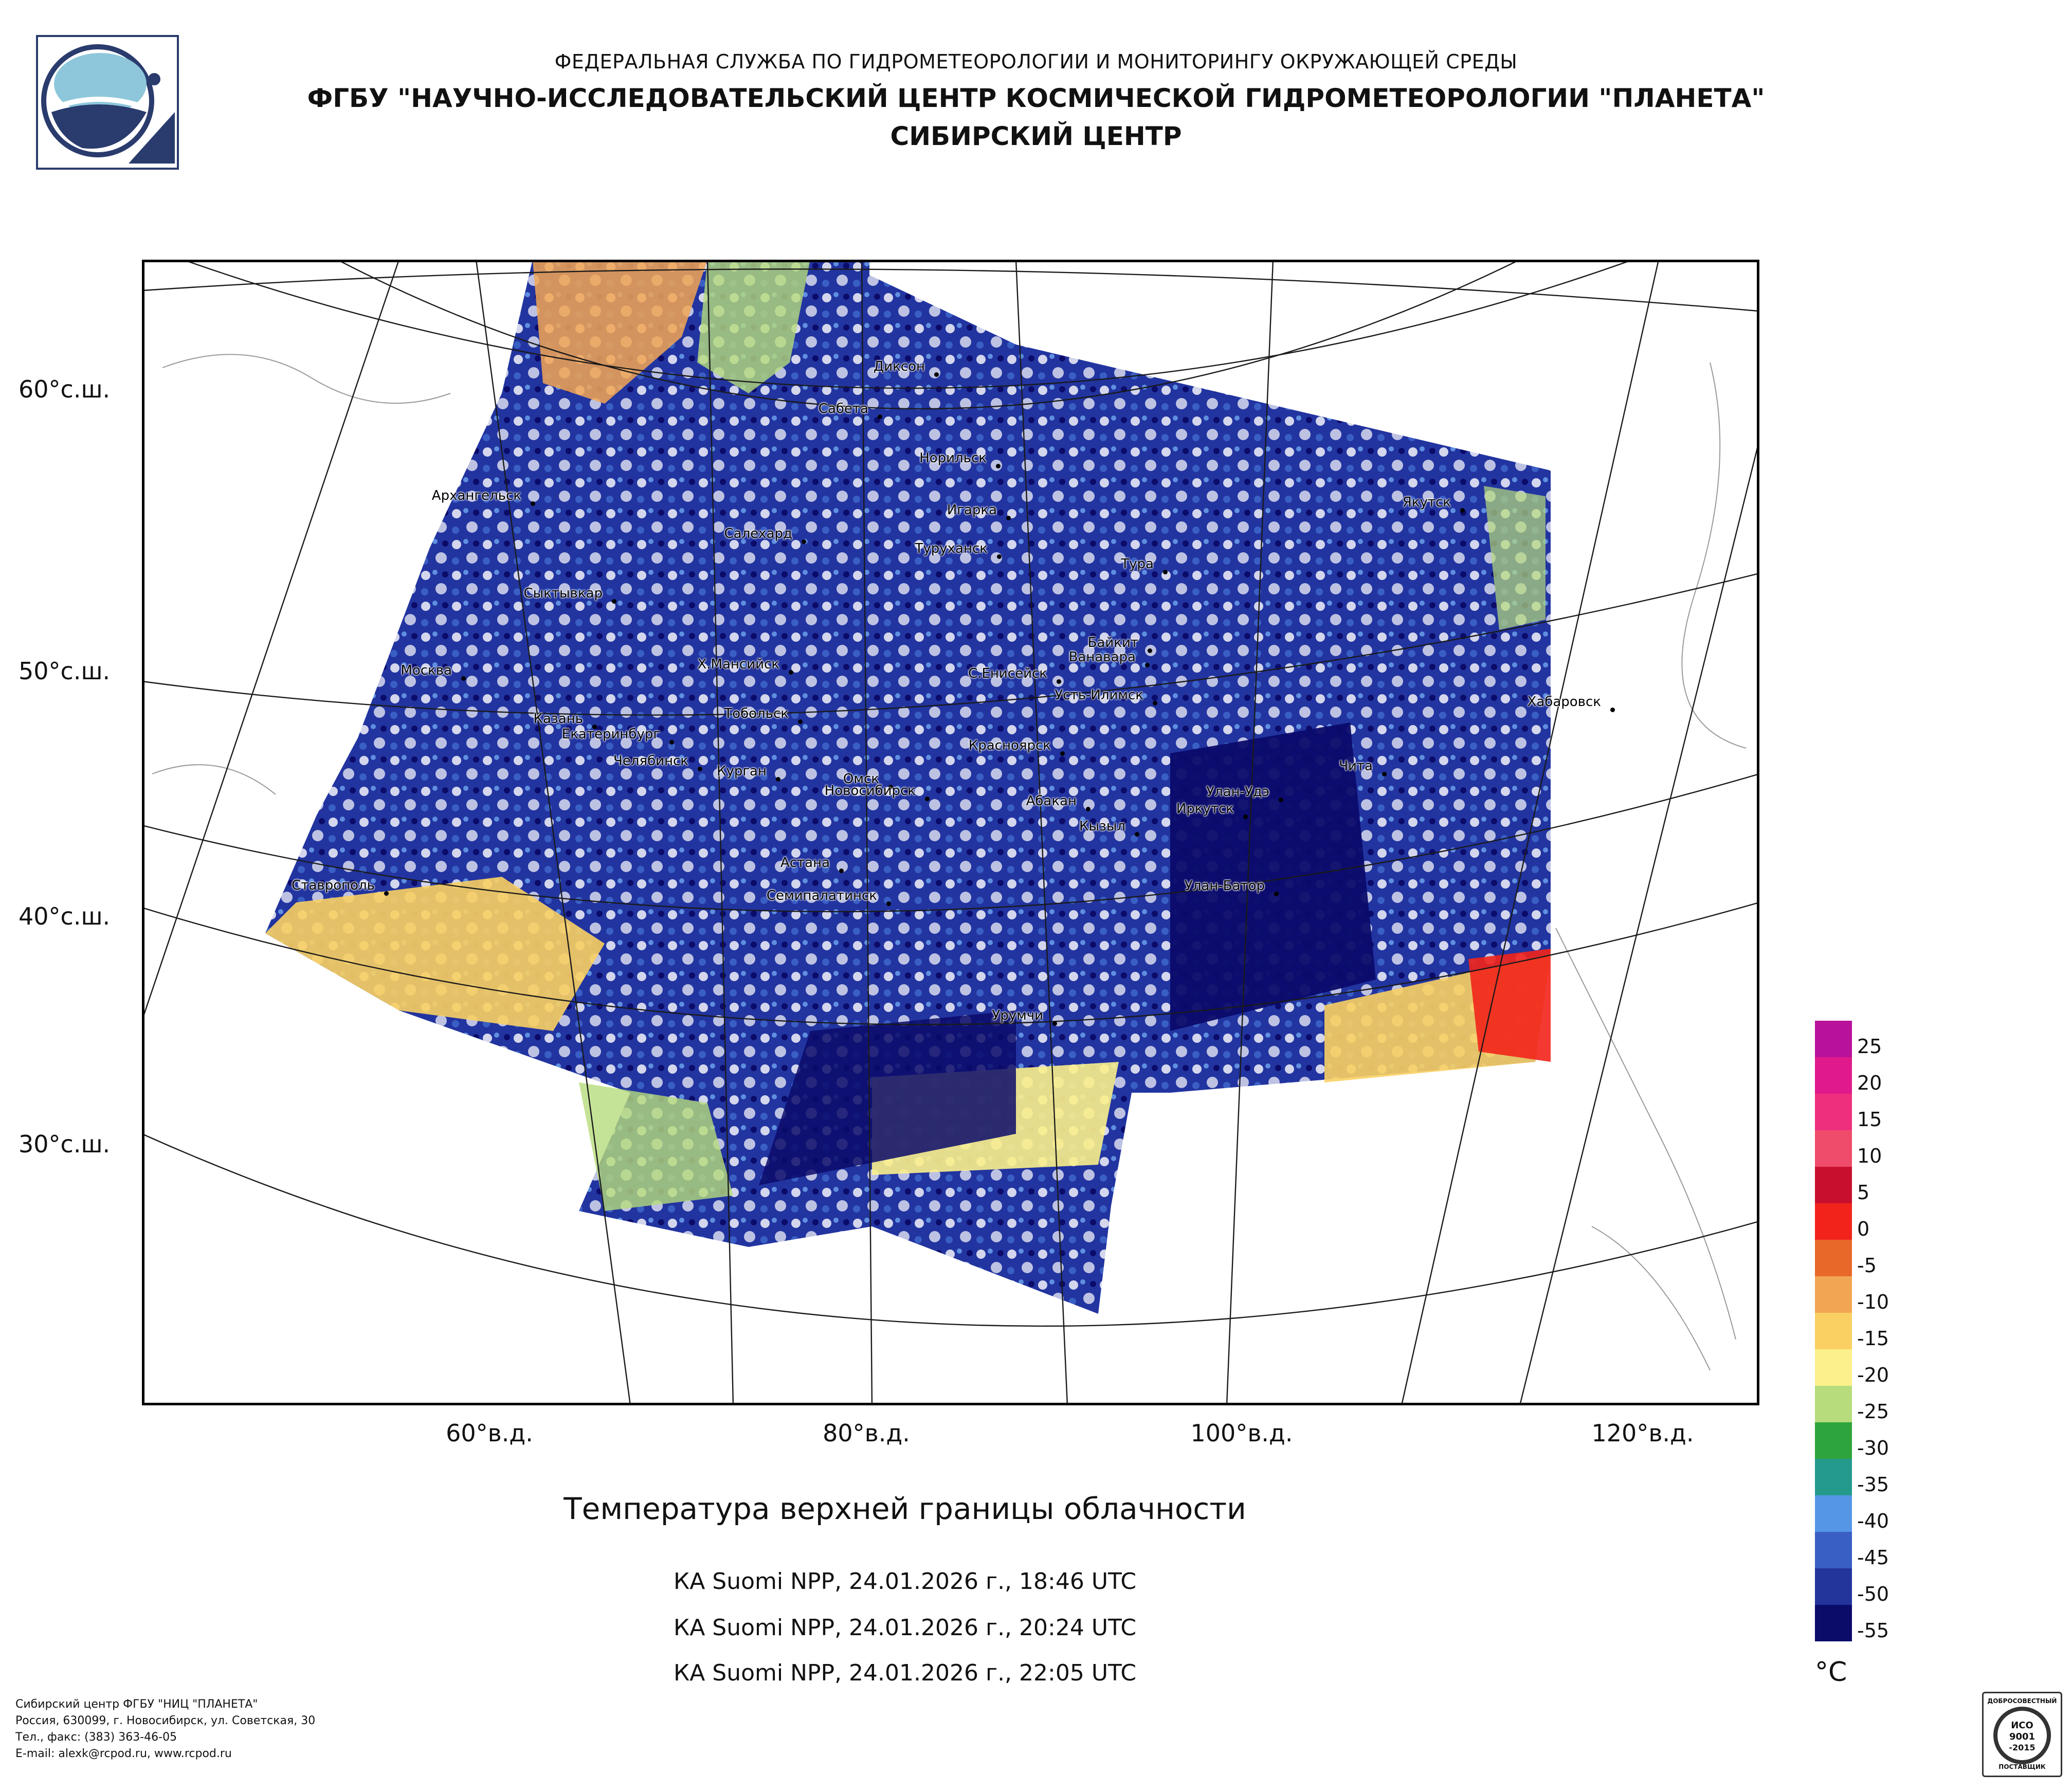 Image resolution: width=2072 pixels, height=1791 pixels. I want to click on legend-label: -45, so click(1873, 1557).